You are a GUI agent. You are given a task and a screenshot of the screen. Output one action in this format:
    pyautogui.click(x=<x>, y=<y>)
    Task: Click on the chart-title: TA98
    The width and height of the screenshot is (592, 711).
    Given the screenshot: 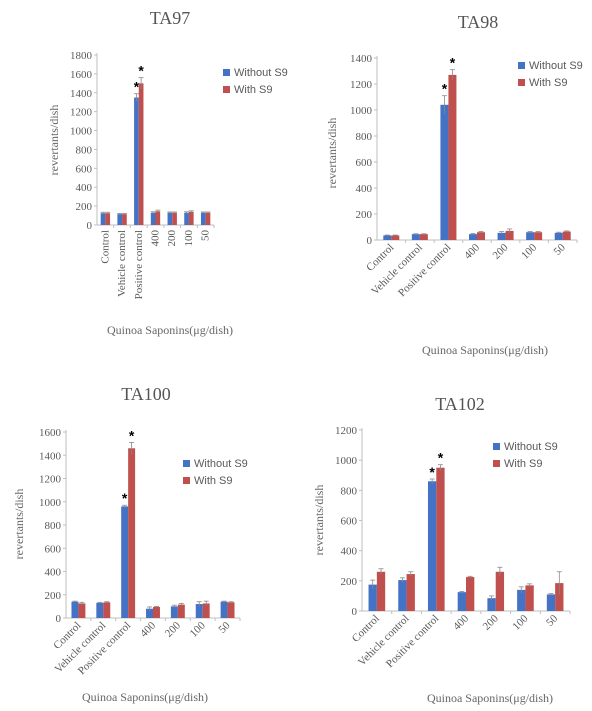 What is the action you would take?
    pyautogui.click(x=478, y=22)
    